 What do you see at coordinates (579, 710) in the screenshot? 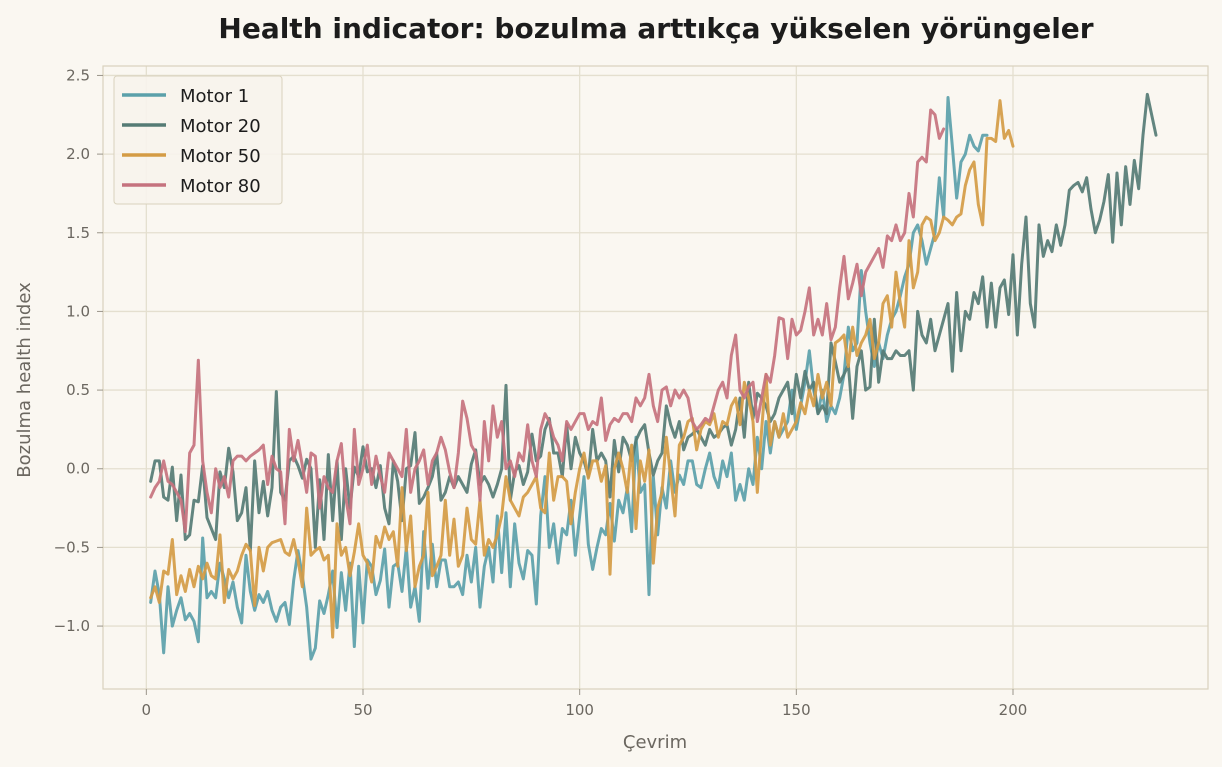
I see `x-tick-label: 100` at bounding box center [579, 710].